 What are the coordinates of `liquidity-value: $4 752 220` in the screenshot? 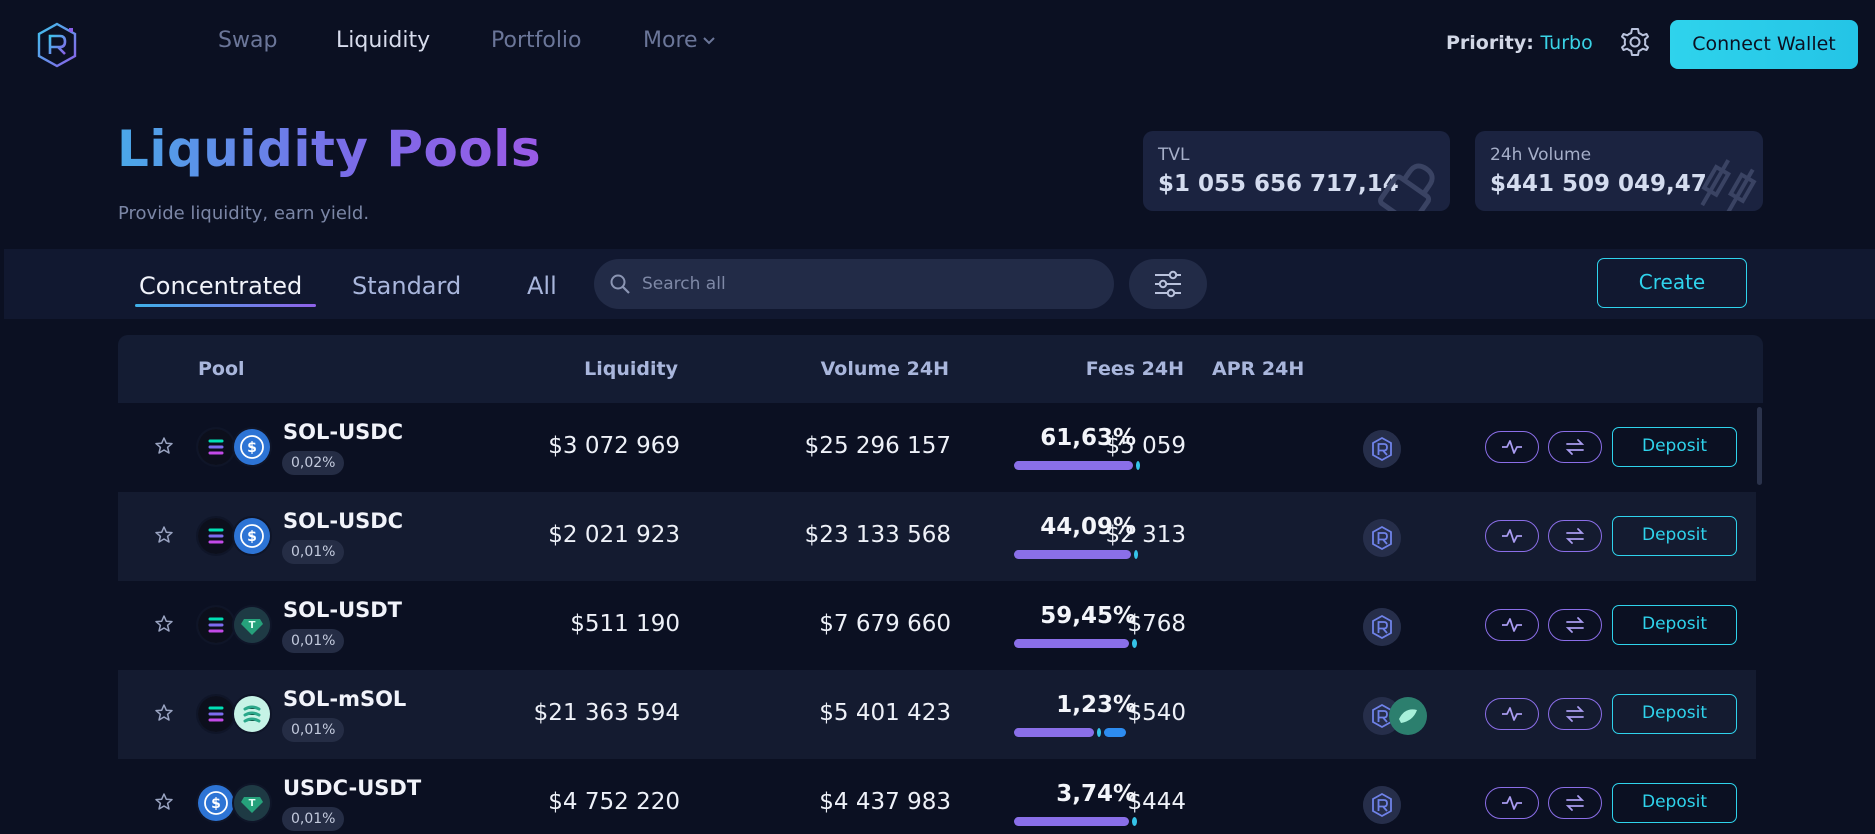 It's located at (614, 802).